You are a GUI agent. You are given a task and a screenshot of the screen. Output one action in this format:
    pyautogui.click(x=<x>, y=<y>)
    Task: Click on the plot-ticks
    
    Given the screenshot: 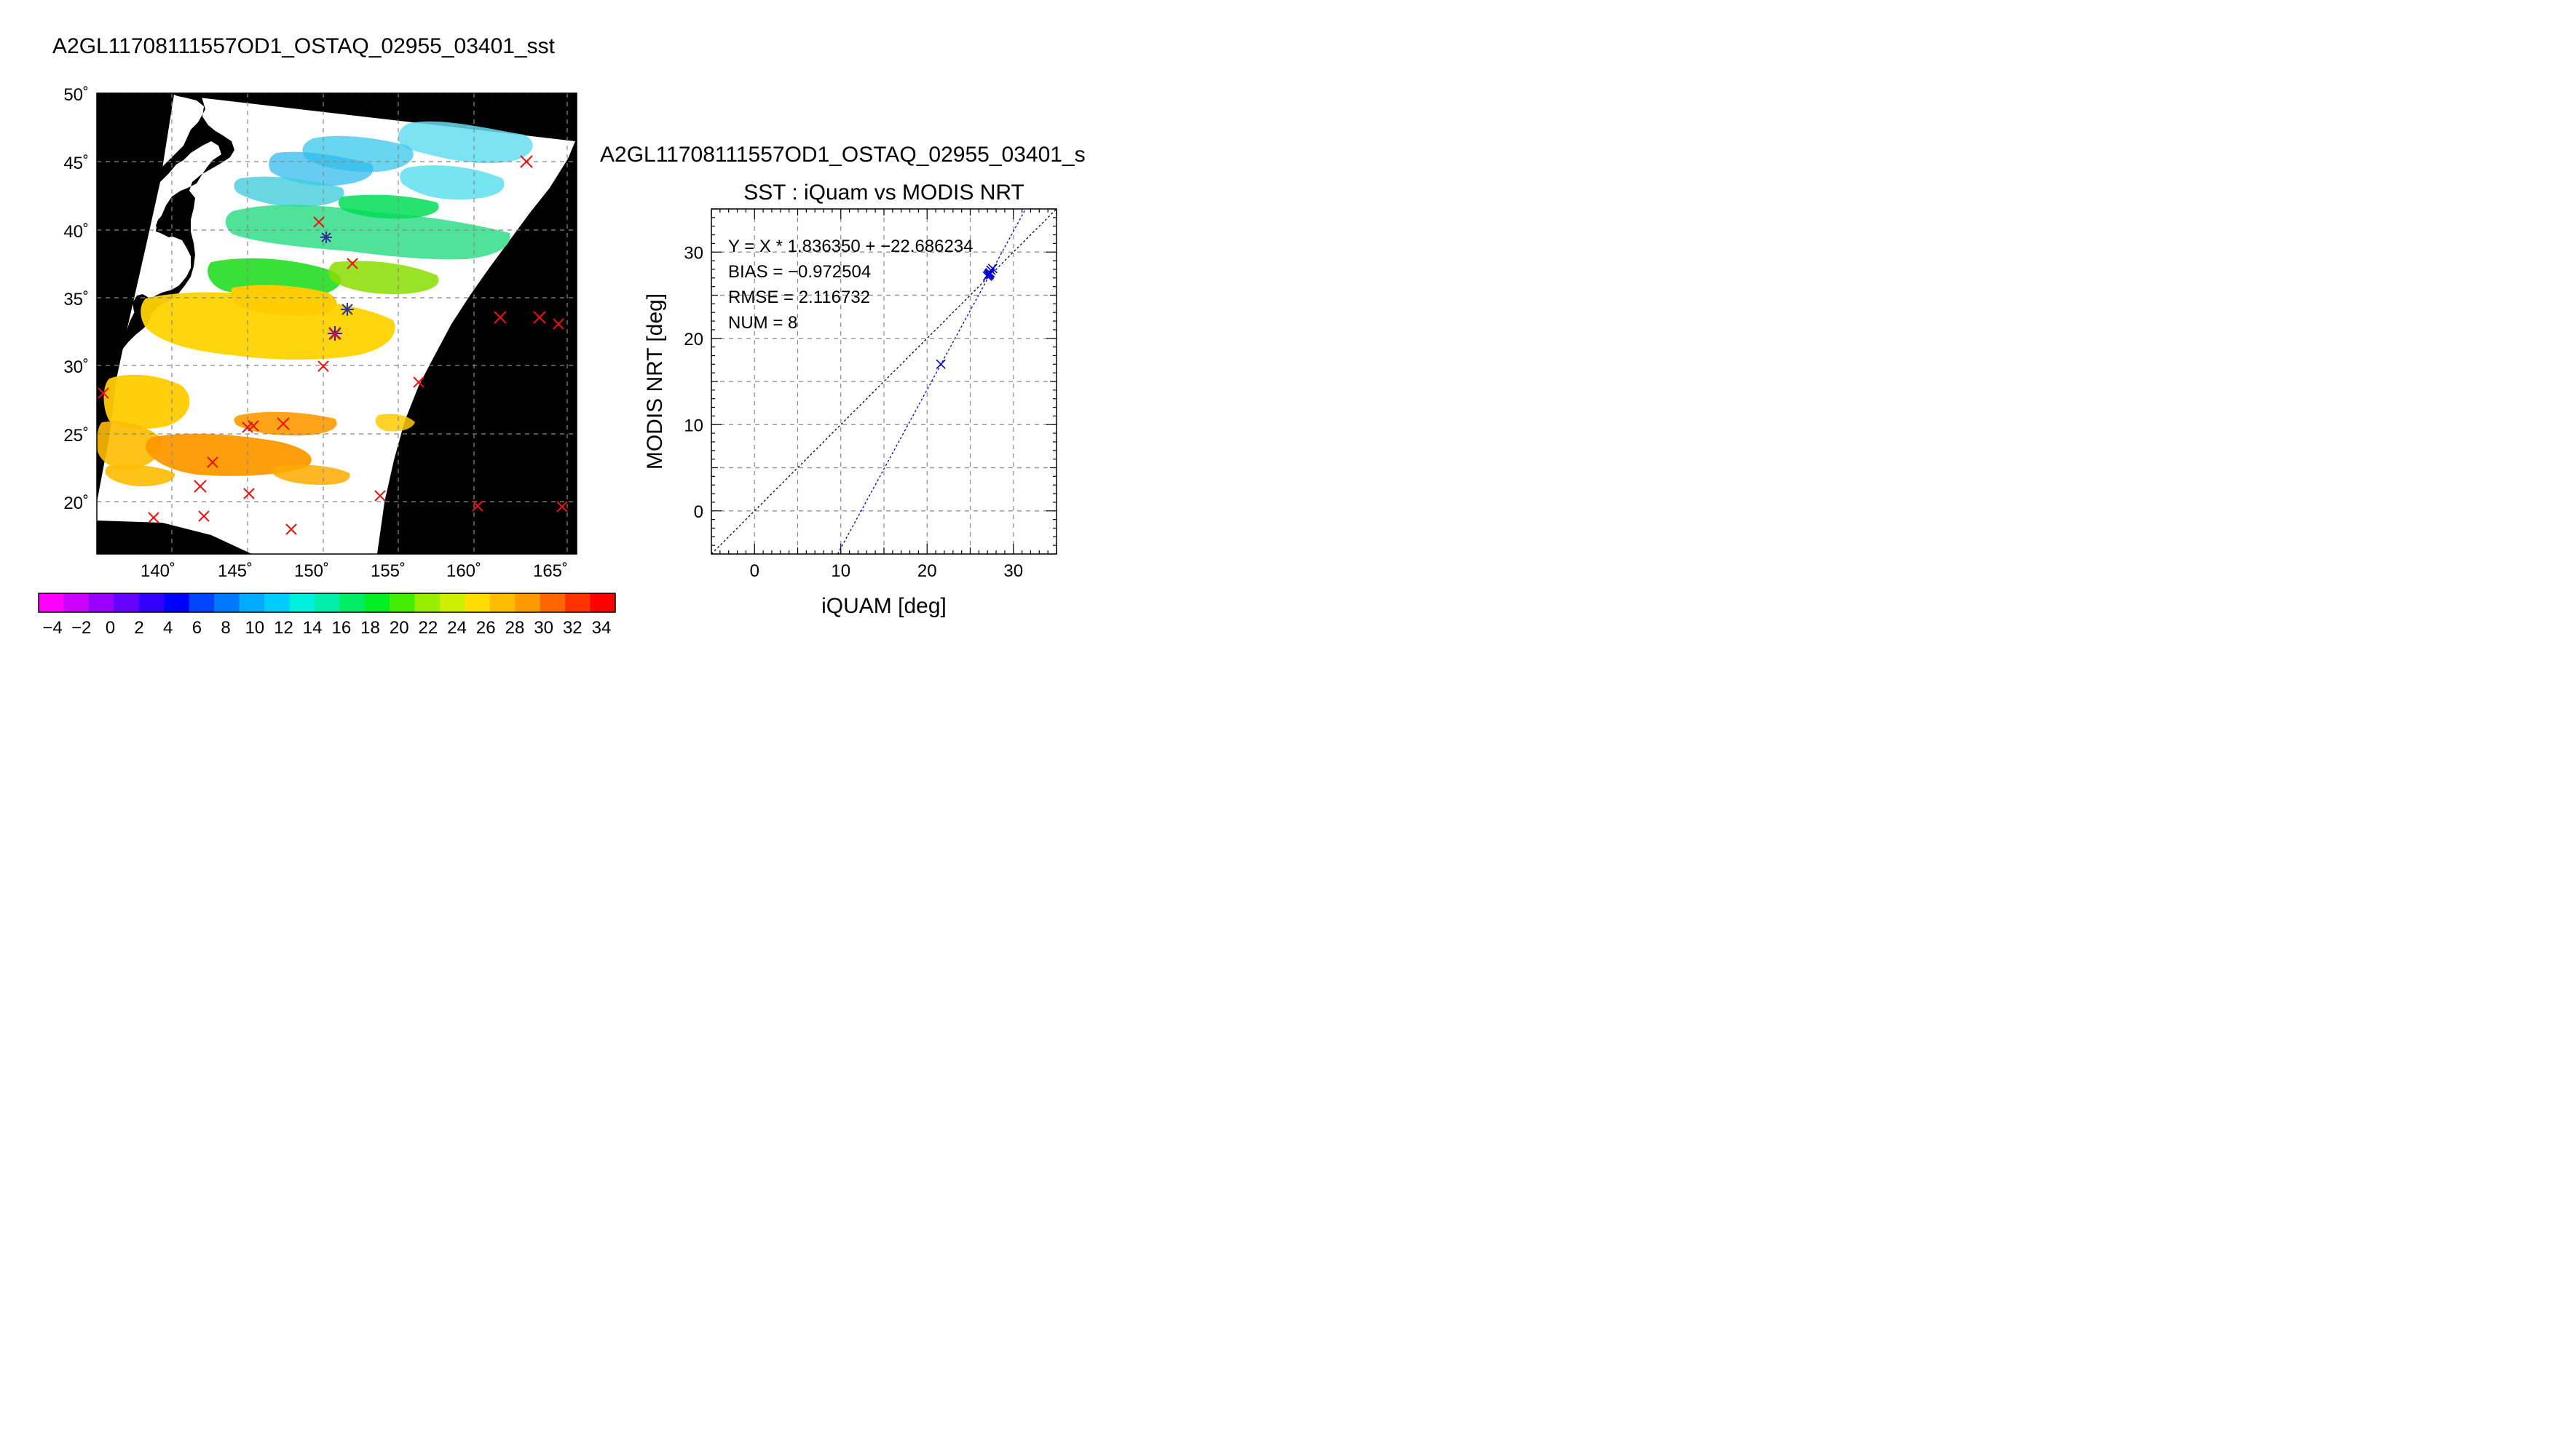 What is the action you would take?
    pyautogui.click(x=884, y=381)
    